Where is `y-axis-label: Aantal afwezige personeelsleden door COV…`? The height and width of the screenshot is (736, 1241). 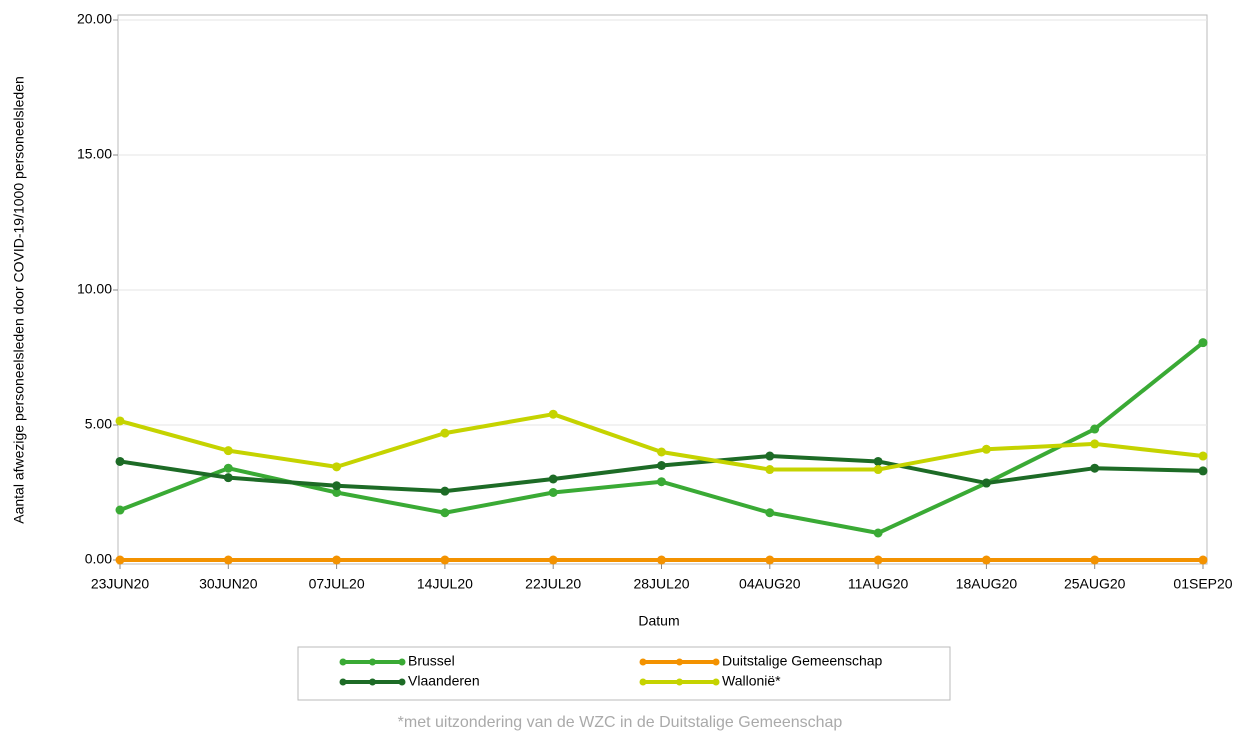
y-axis-label: Aantal afwezige personeelsleden door COV… is located at coordinates (19, 300).